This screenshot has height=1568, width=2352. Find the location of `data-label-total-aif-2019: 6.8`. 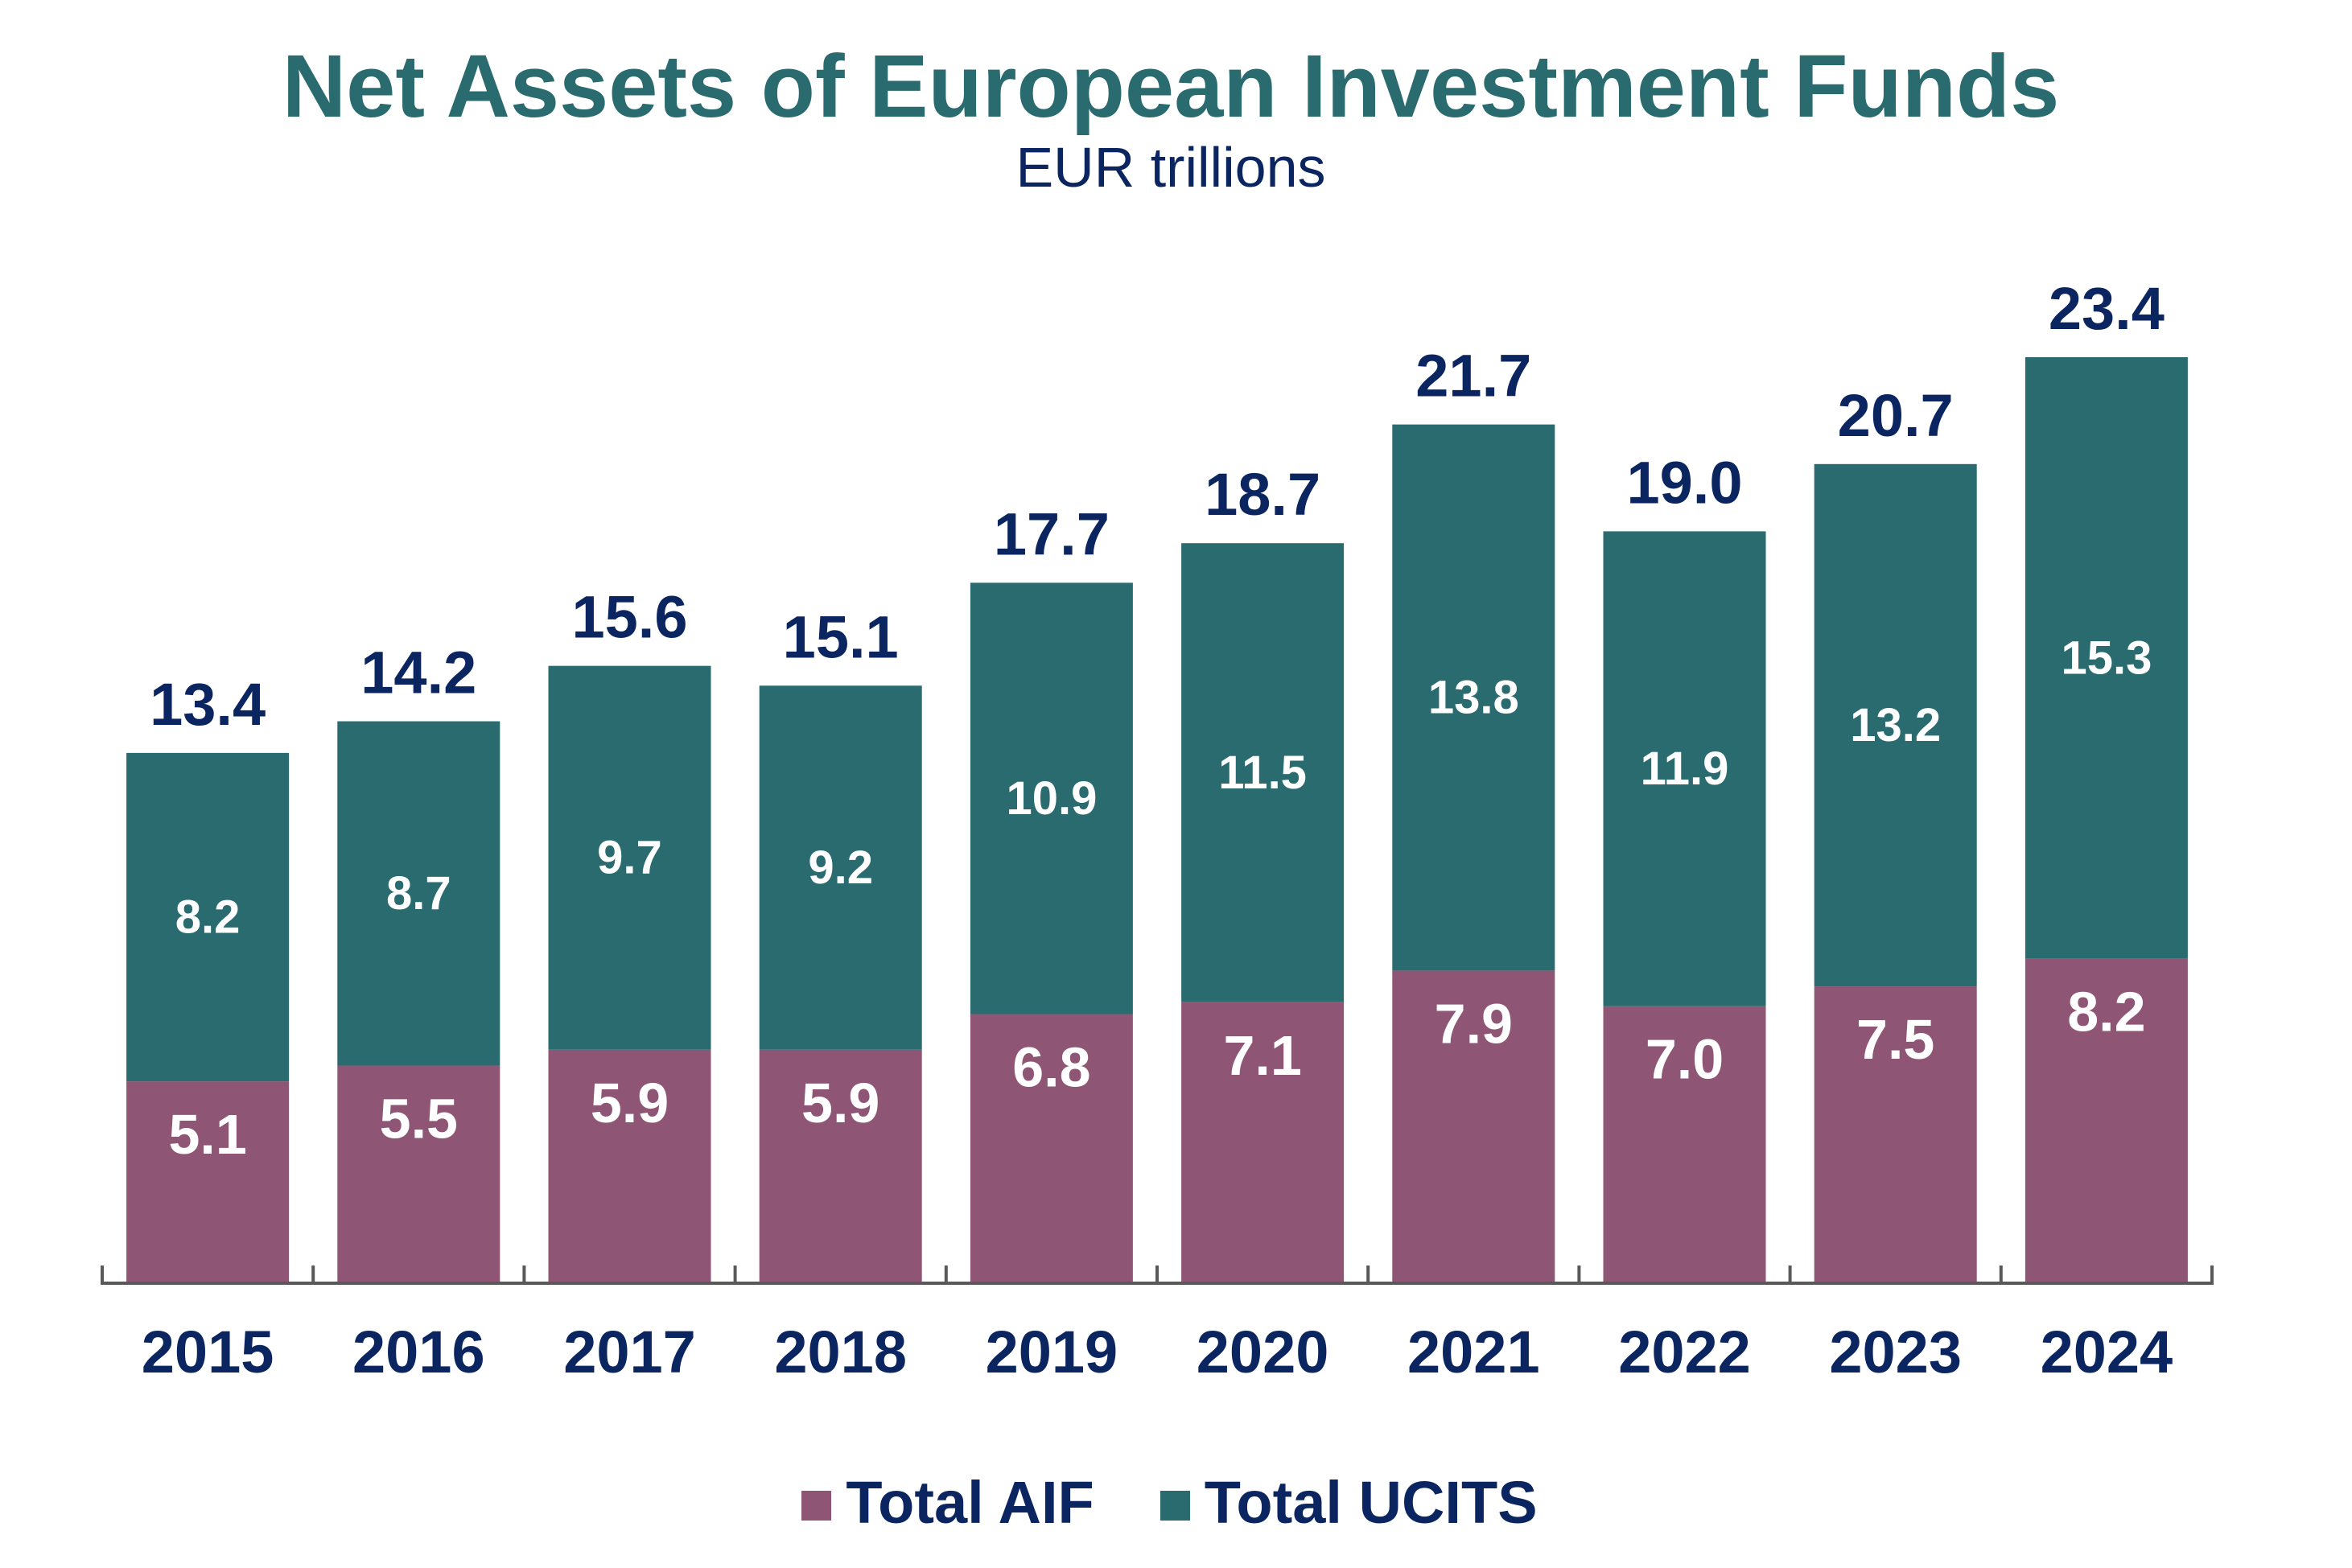

data-label-total-aif-2019: 6.8 is located at coordinates (1051, 1067).